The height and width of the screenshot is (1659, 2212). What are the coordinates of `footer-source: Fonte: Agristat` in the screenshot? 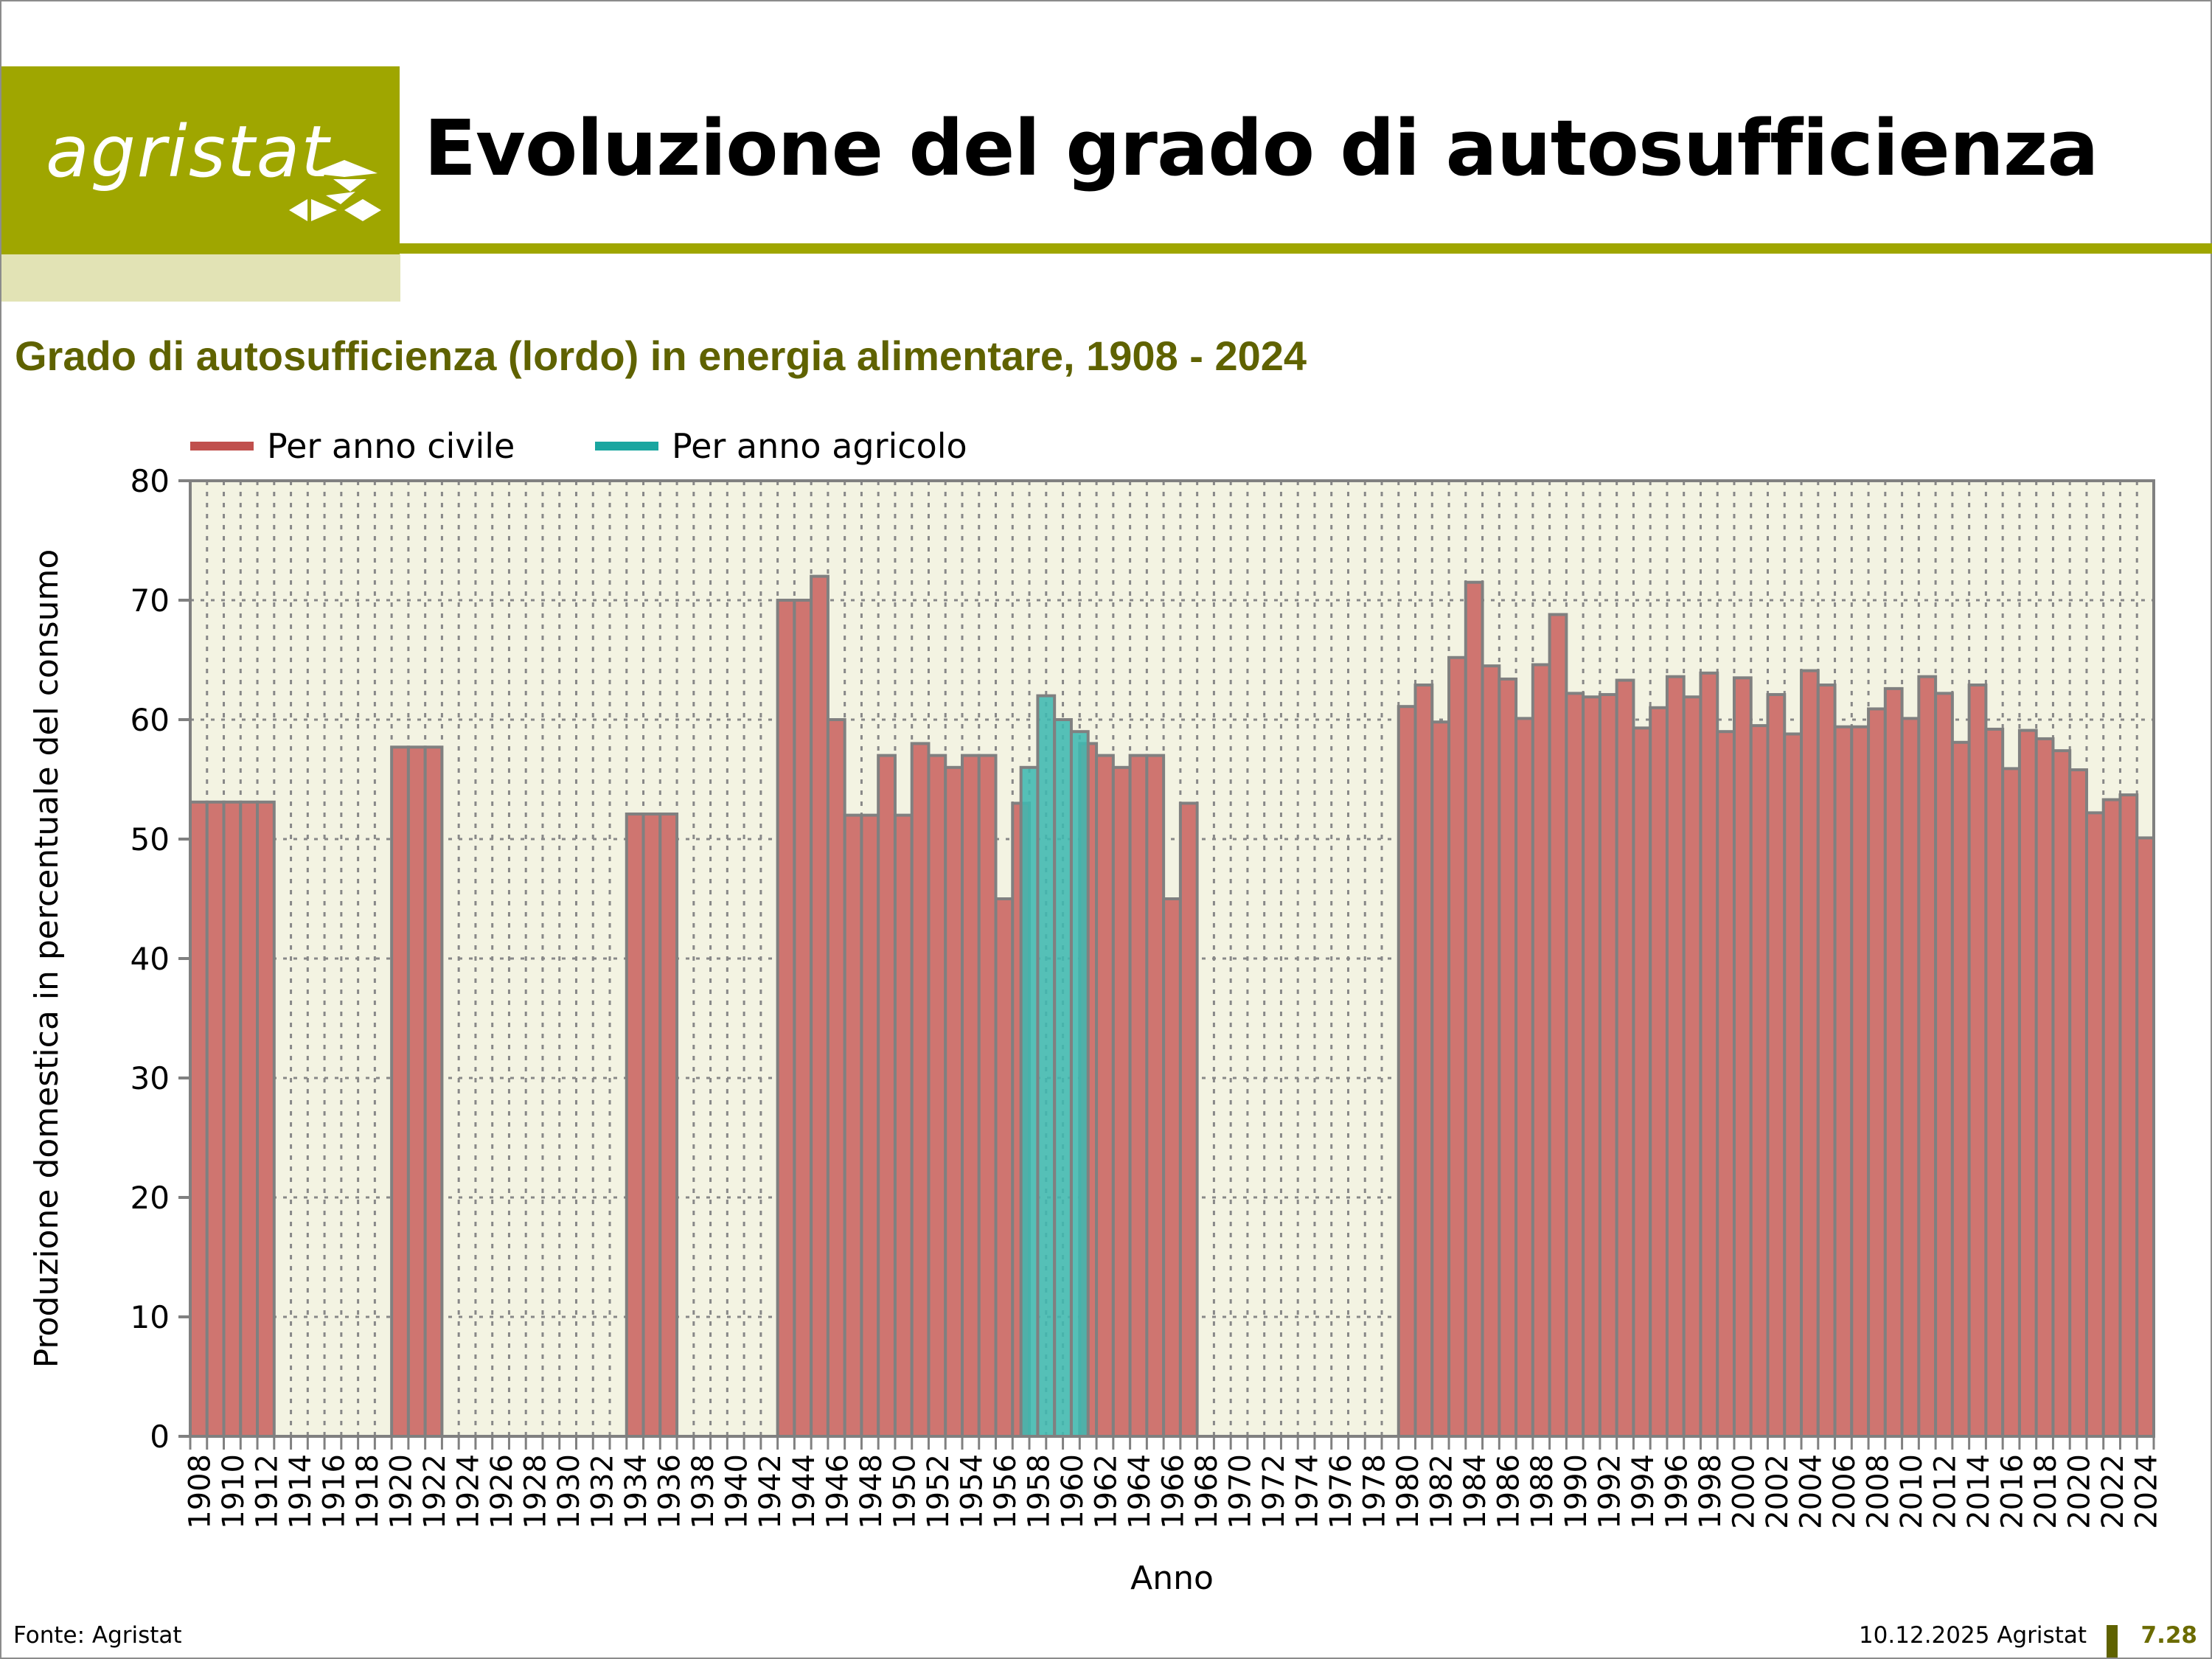 It's located at (97, 1635).